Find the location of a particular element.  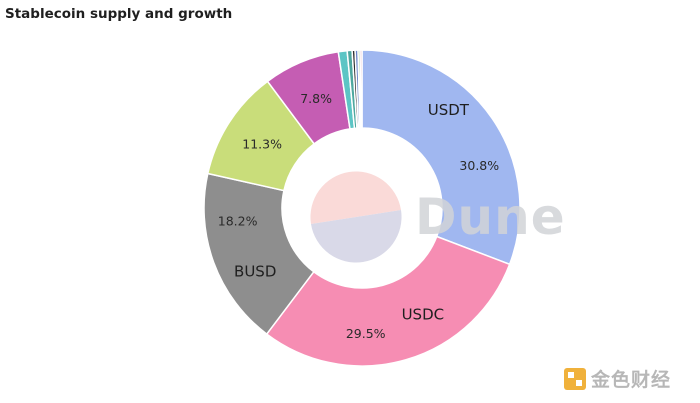

jinse-logo-icon is located at coordinates (575, 378).